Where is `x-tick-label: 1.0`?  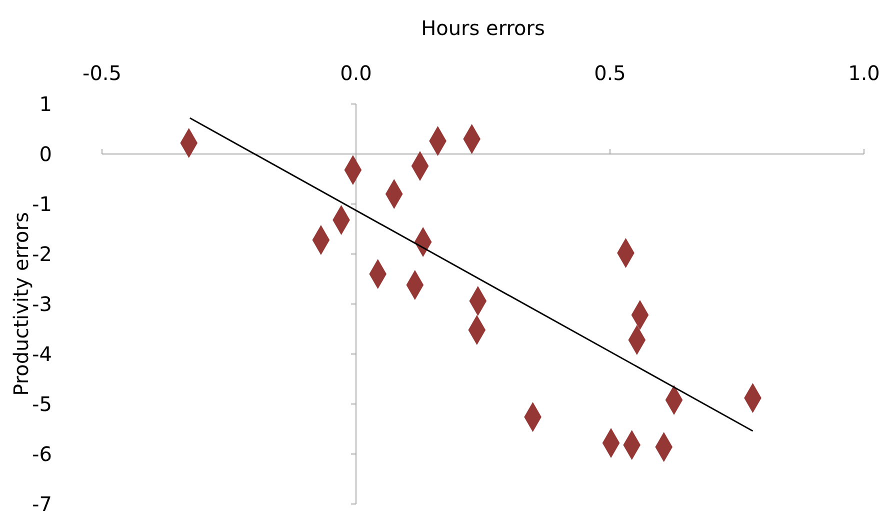 x-tick-label: 1.0 is located at coordinates (864, 73).